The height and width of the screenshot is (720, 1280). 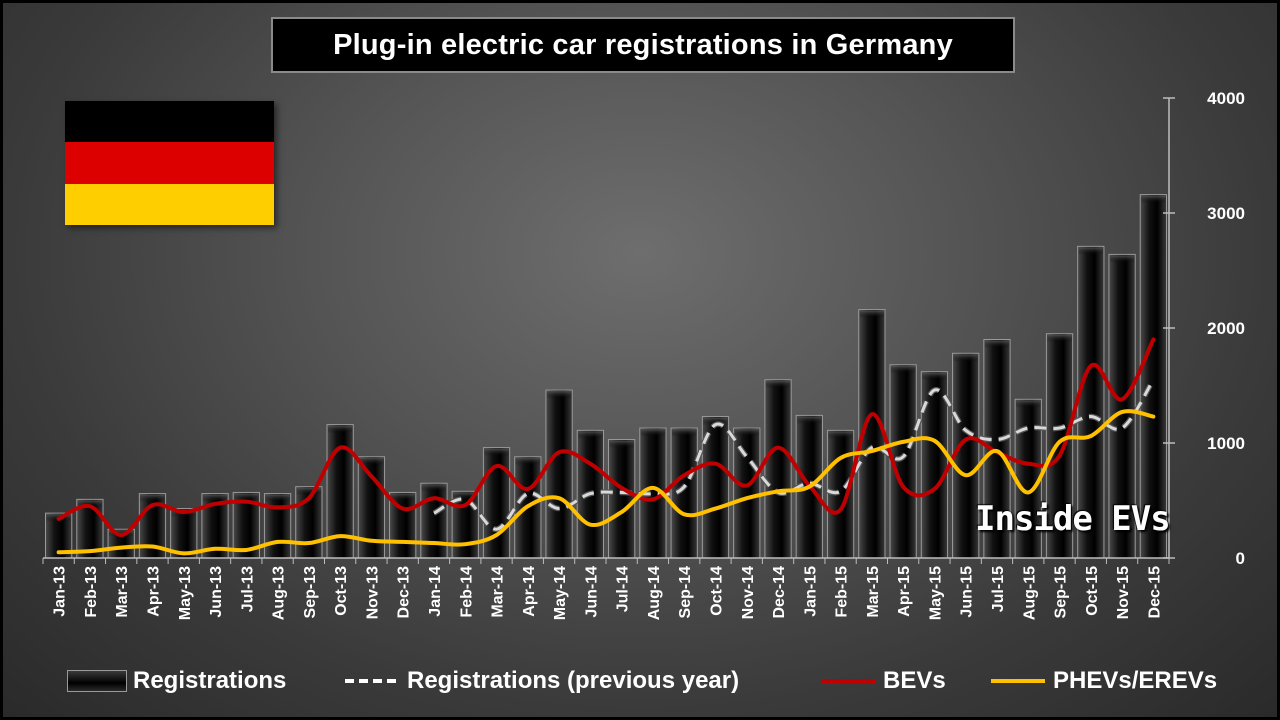 I want to click on legend-label-registrations: Registrations, so click(x=210, y=680).